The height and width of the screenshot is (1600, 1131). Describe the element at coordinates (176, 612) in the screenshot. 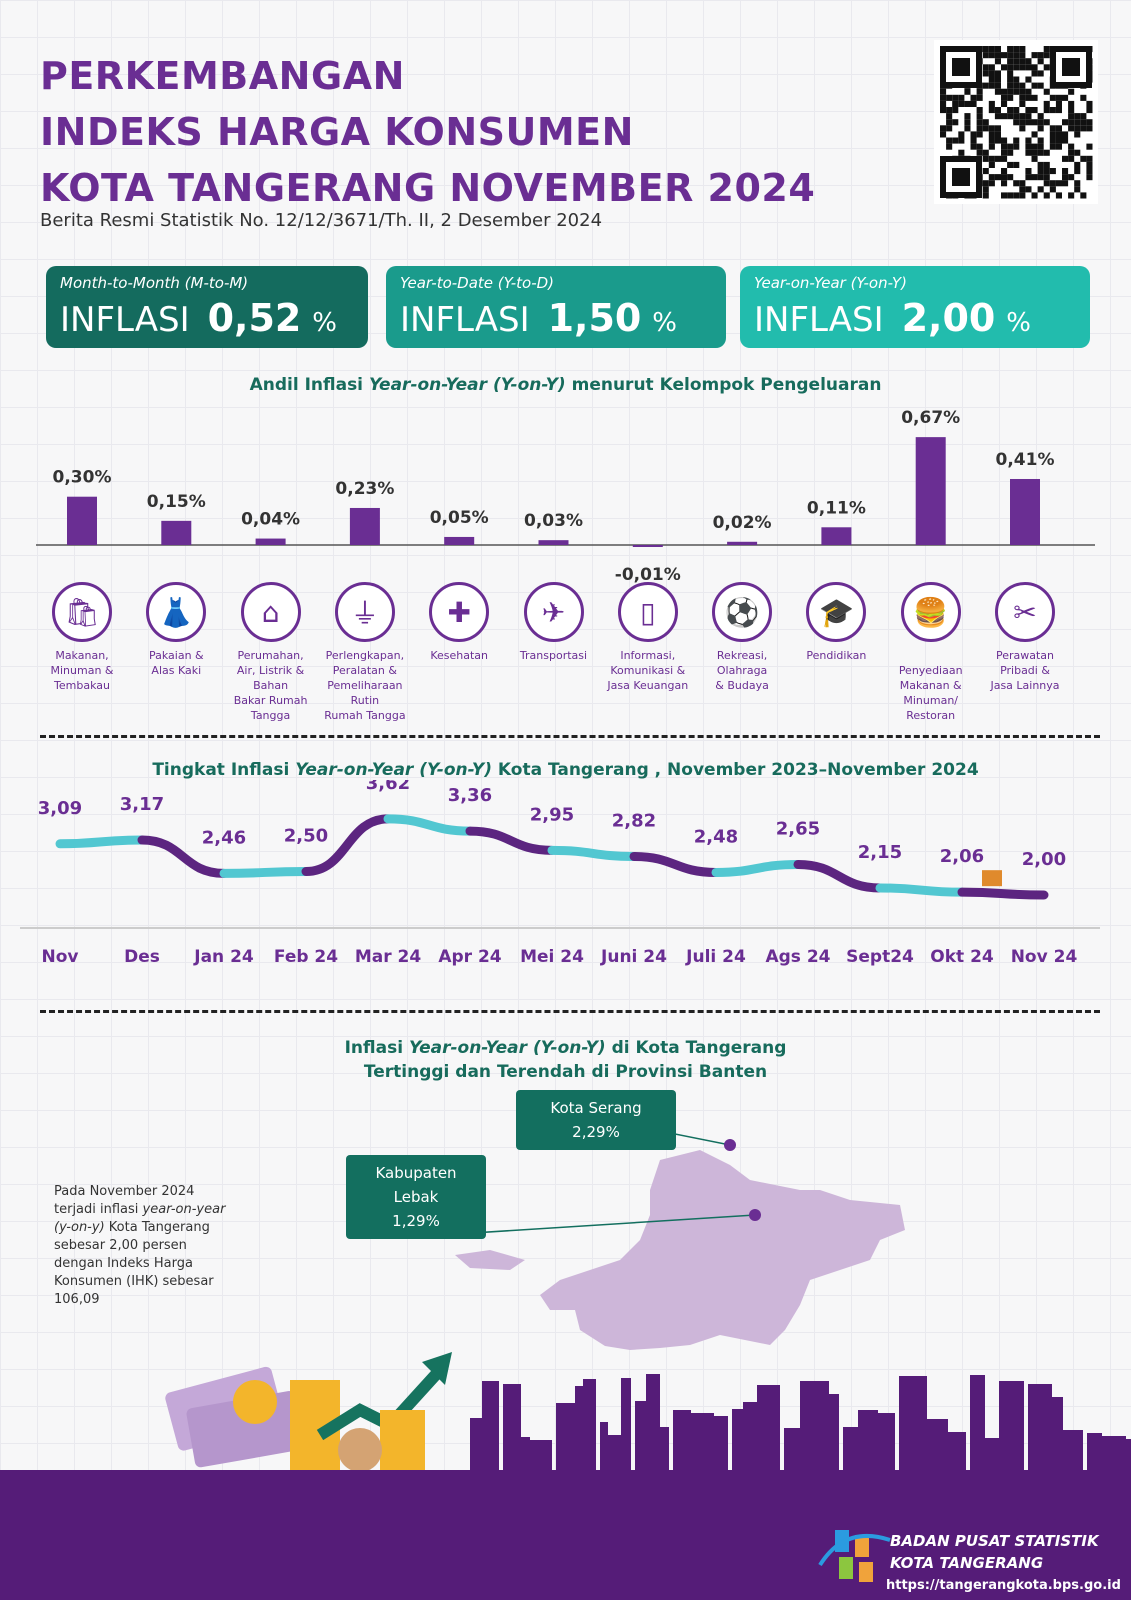

I see `dress-icon: 👗` at that location.